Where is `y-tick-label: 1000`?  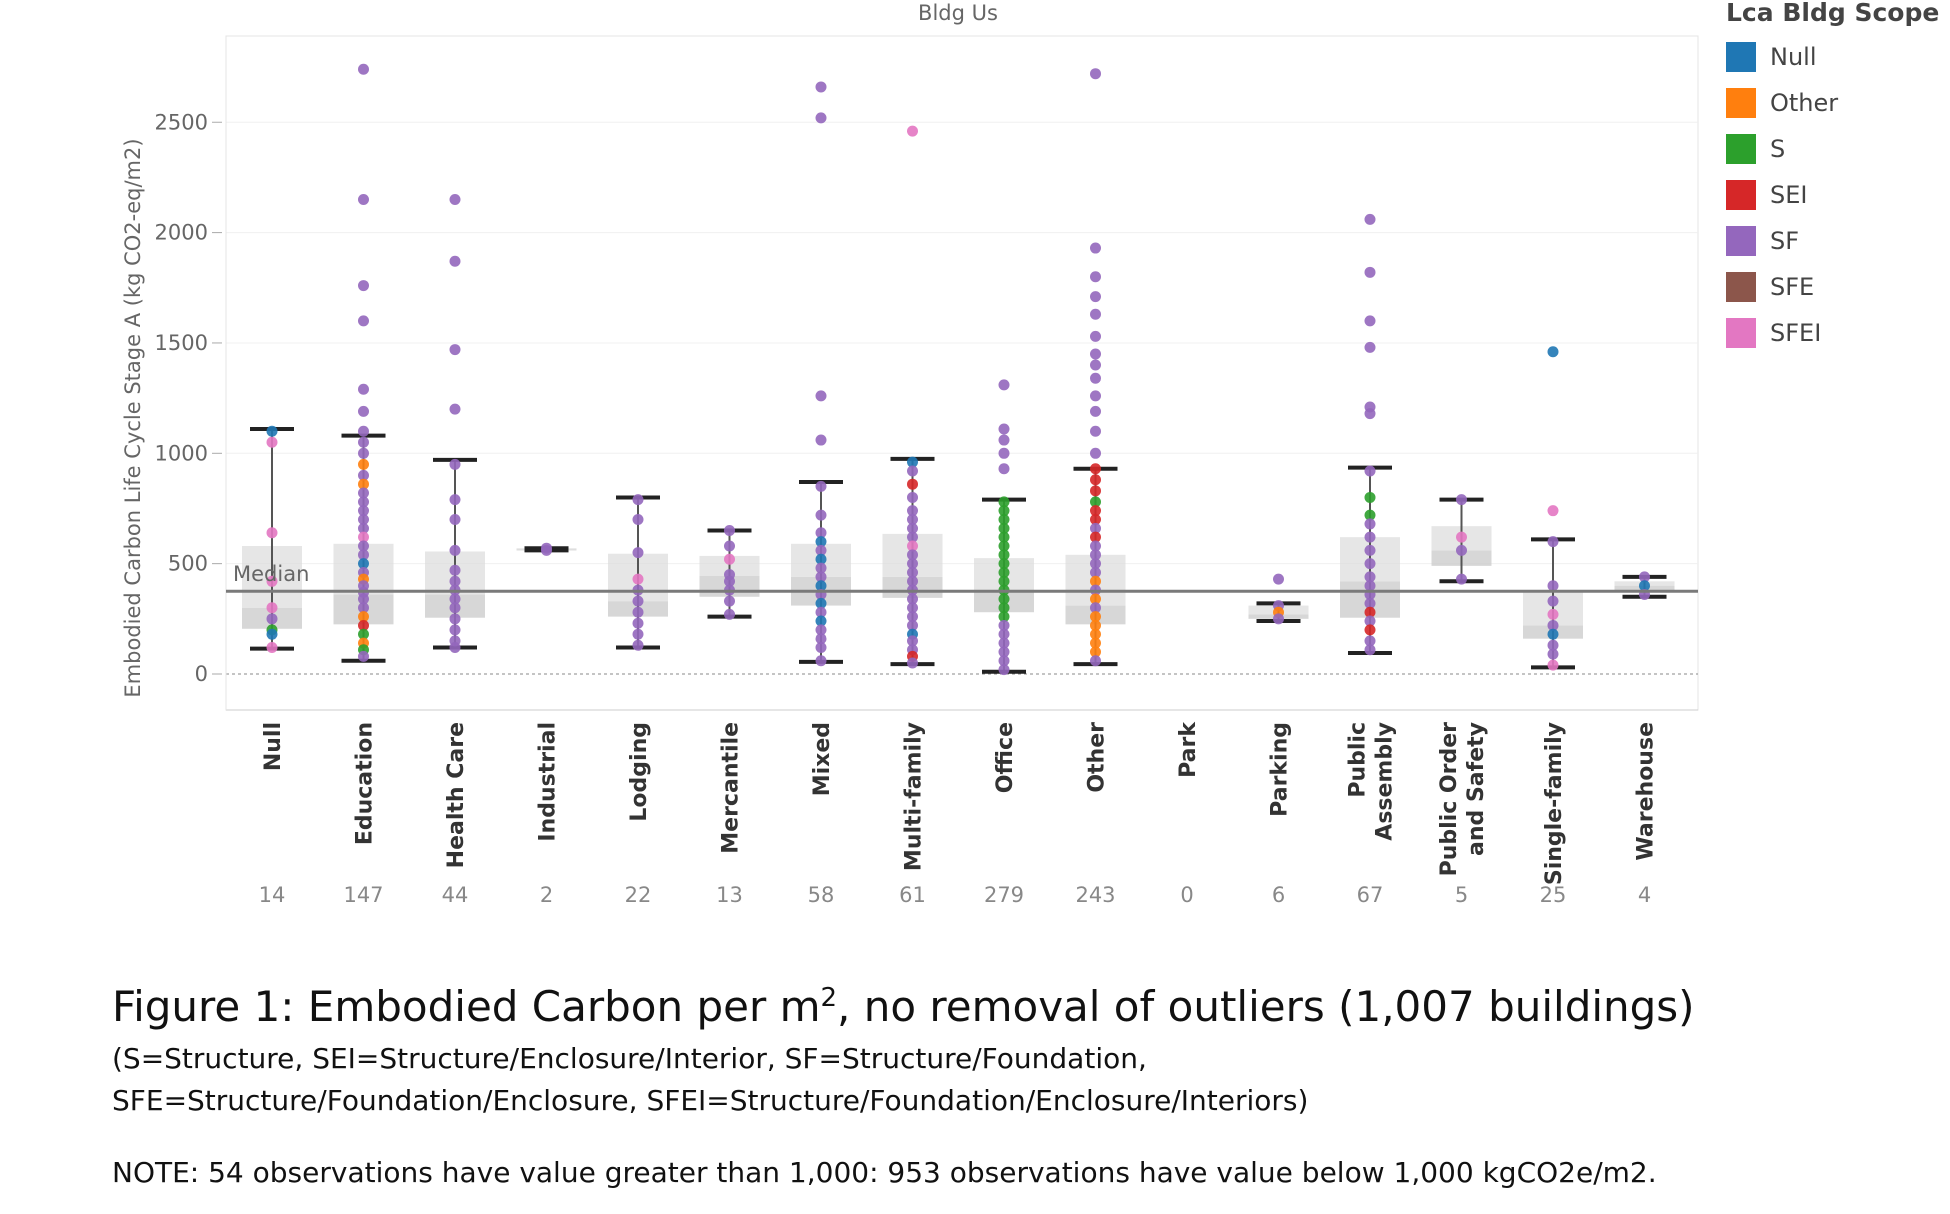
y-tick-label: 1000 is located at coordinates (181, 453).